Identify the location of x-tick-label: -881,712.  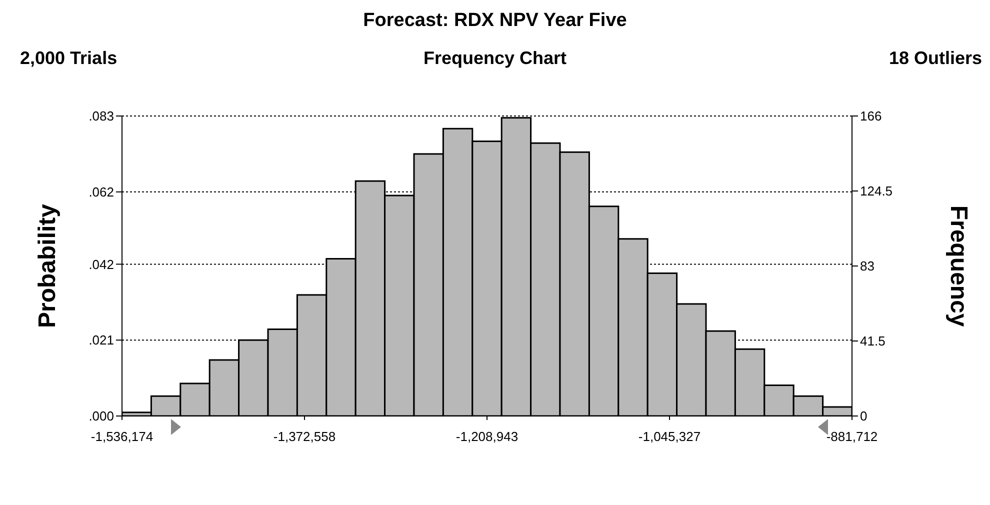
(852, 436).